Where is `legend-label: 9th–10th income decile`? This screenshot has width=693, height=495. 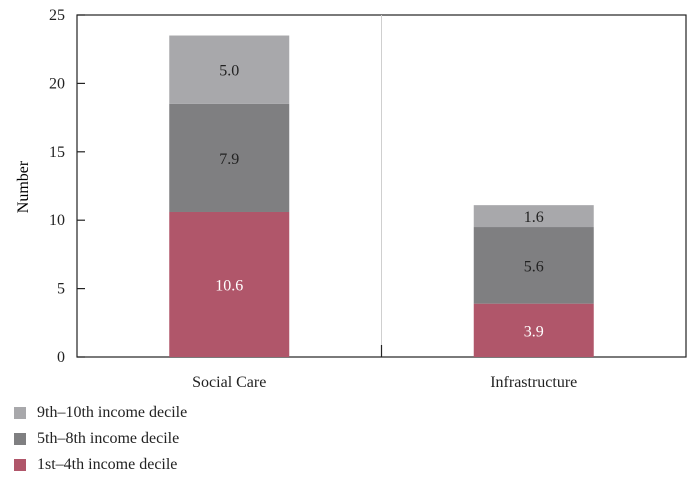
legend-label: 9th–10th income decile is located at coordinates (112, 412).